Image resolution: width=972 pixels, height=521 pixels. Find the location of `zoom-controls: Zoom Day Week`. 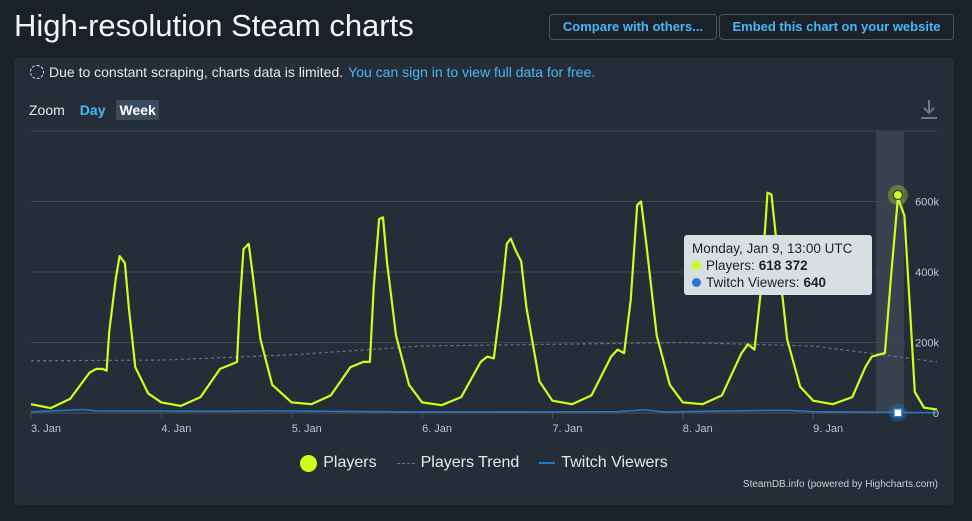

zoom-controls: Zoom Day Week is located at coordinates (98, 110).